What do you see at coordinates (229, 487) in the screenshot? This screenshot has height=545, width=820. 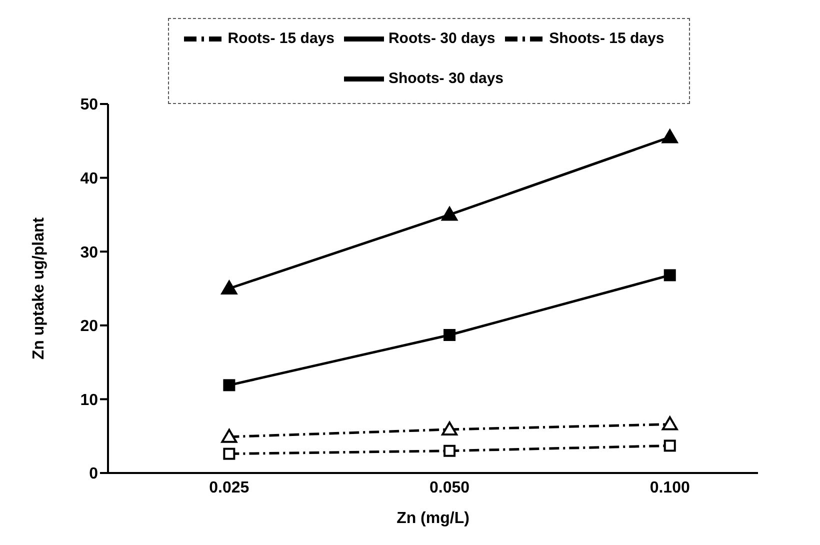 I see `x-tick-label: 0.025` at bounding box center [229, 487].